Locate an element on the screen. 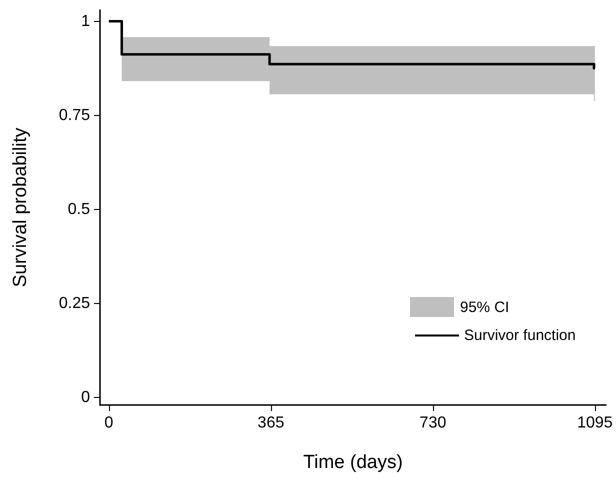 This screenshot has width=616, height=481. annotation: 95% CI is located at coordinates (485, 307).